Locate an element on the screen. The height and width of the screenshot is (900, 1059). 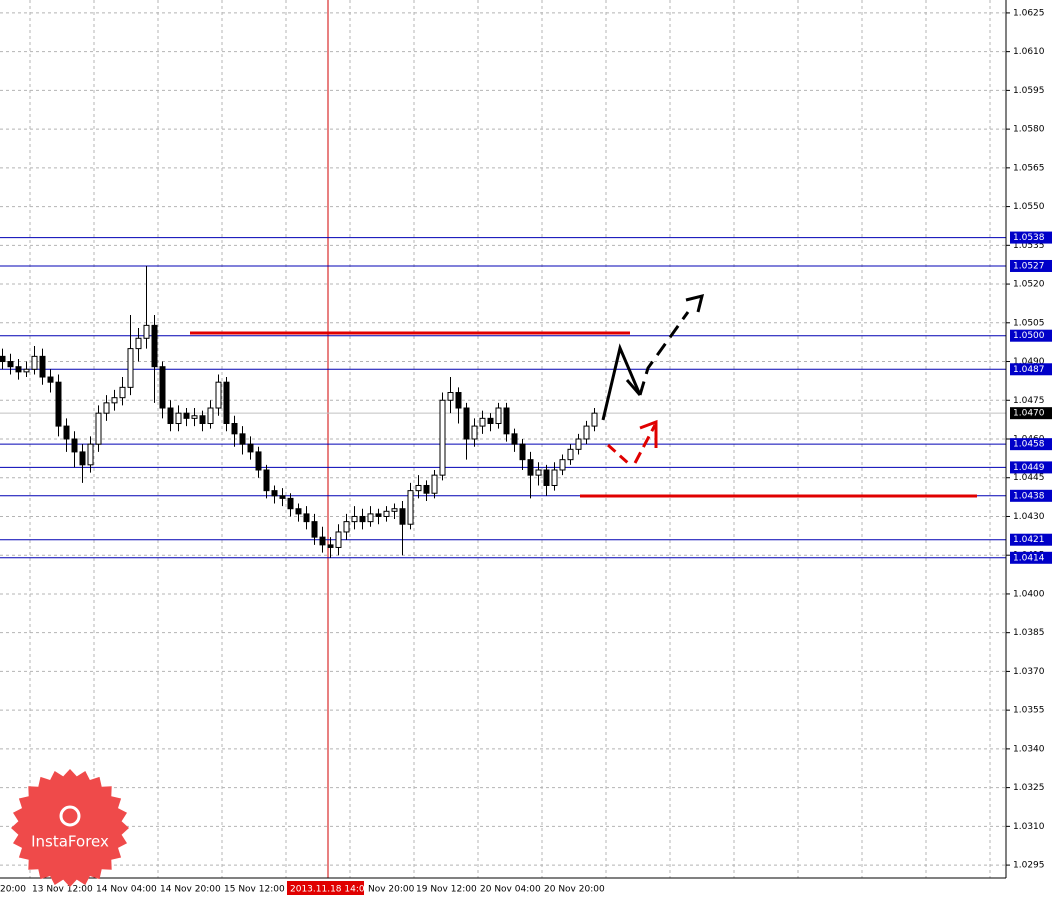
y-tick-label: 1.0595 is located at coordinates (1029, 91).